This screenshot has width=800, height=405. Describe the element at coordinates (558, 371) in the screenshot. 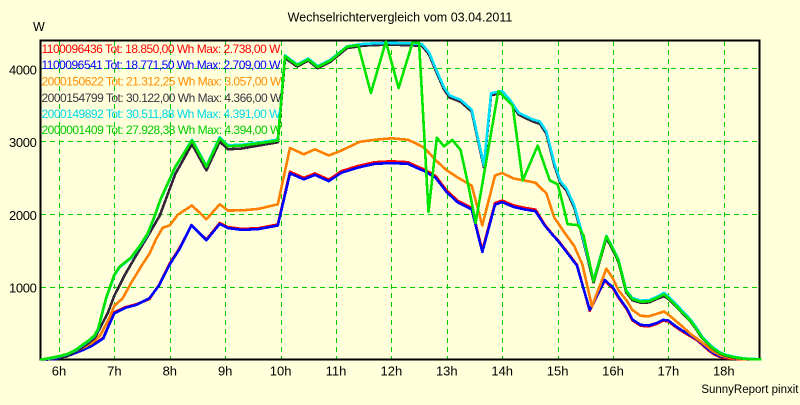

I see `svg-text: 15h` at that location.